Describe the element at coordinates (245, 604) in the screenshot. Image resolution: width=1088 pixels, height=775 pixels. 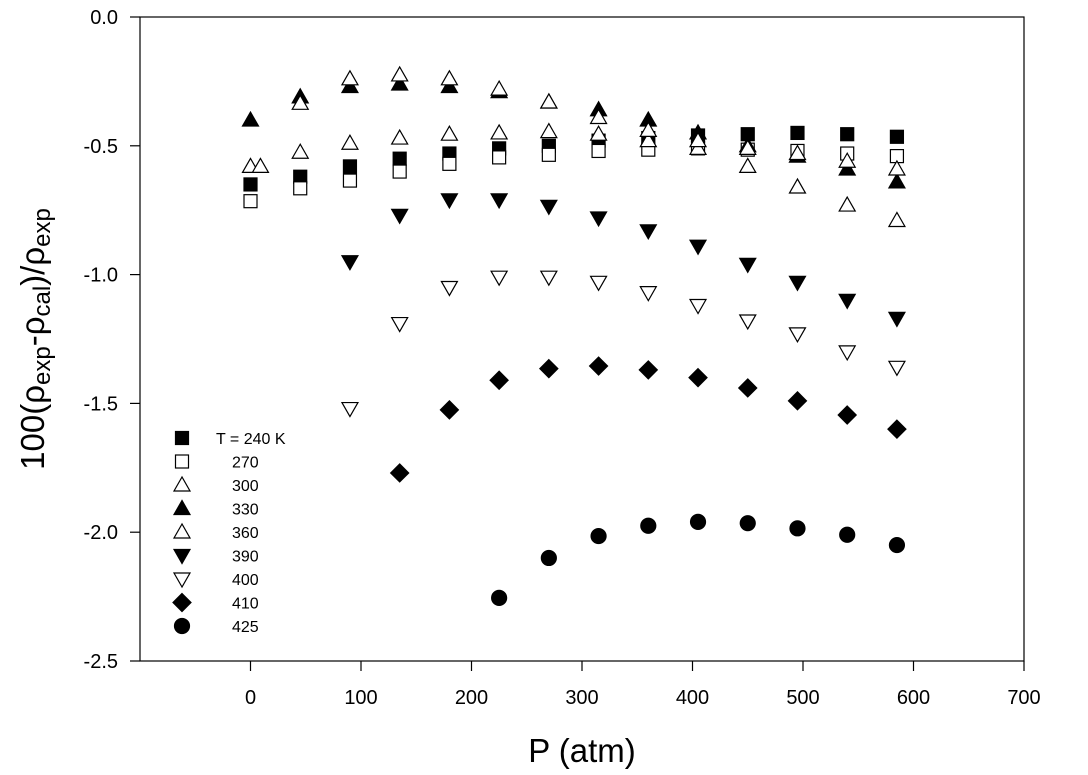
I see `legend-label: 410` at that location.